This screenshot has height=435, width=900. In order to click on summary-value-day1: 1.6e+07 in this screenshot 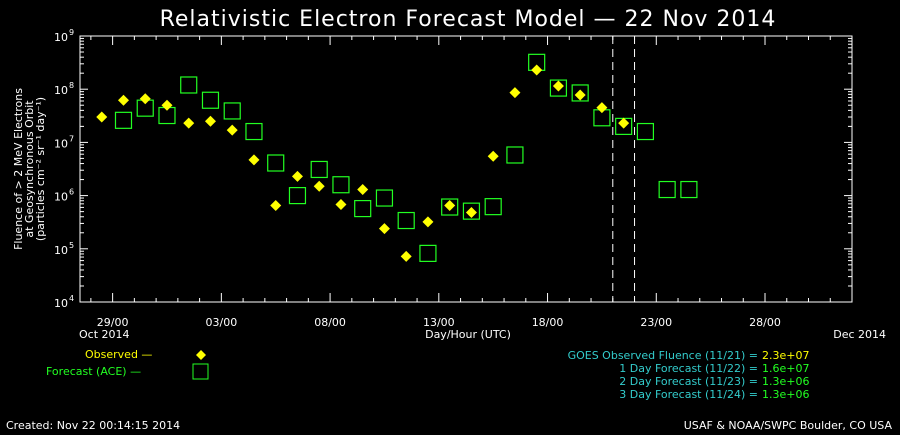, I will do `click(785, 368)`.